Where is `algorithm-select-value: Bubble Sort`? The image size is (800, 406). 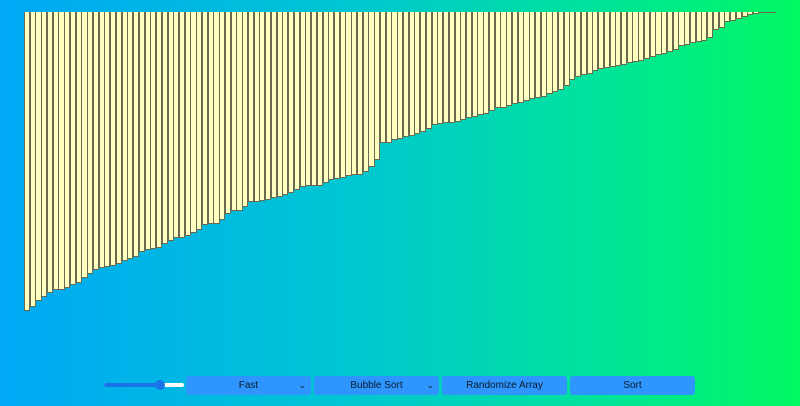 algorithm-select-value: Bubble Sort is located at coordinates (376, 385).